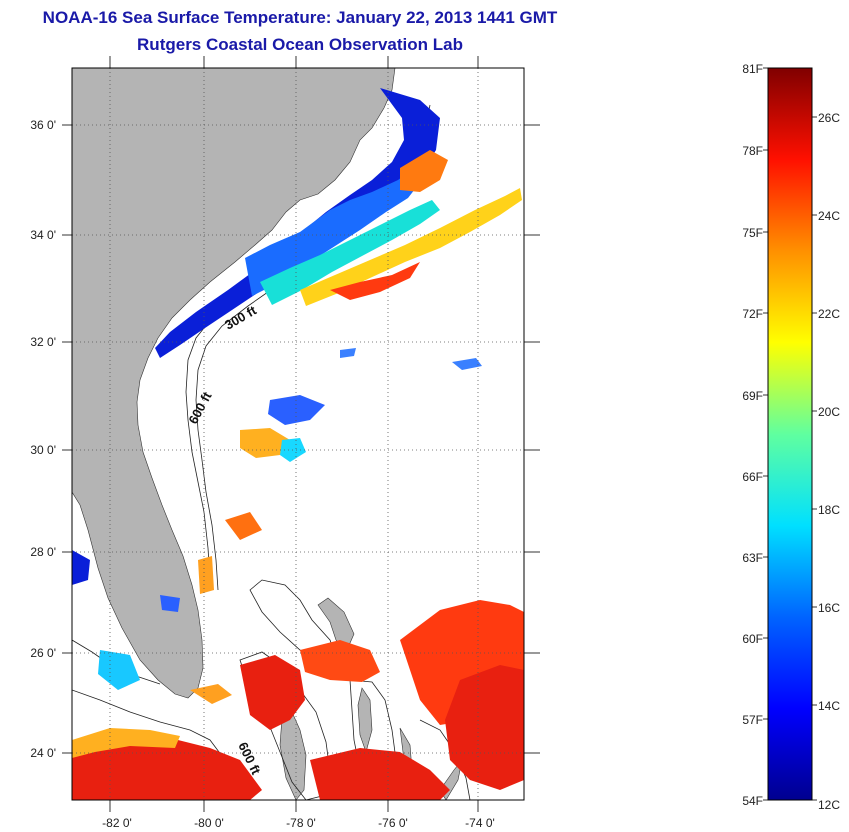 The height and width of the screenshot is (832, 849). What do you see at coordinates (300, 44) in the screenshot?
I see `map-subtitle: Rutgers Coastal Ocean Observation Lab` at bounding box center [300, 44].